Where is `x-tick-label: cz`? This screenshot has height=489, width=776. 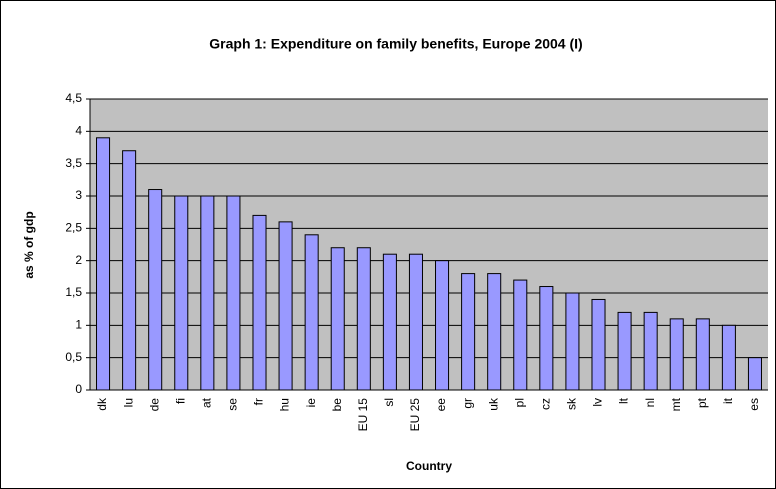
x-tick-label: cz is located at coordinates (546, 404).